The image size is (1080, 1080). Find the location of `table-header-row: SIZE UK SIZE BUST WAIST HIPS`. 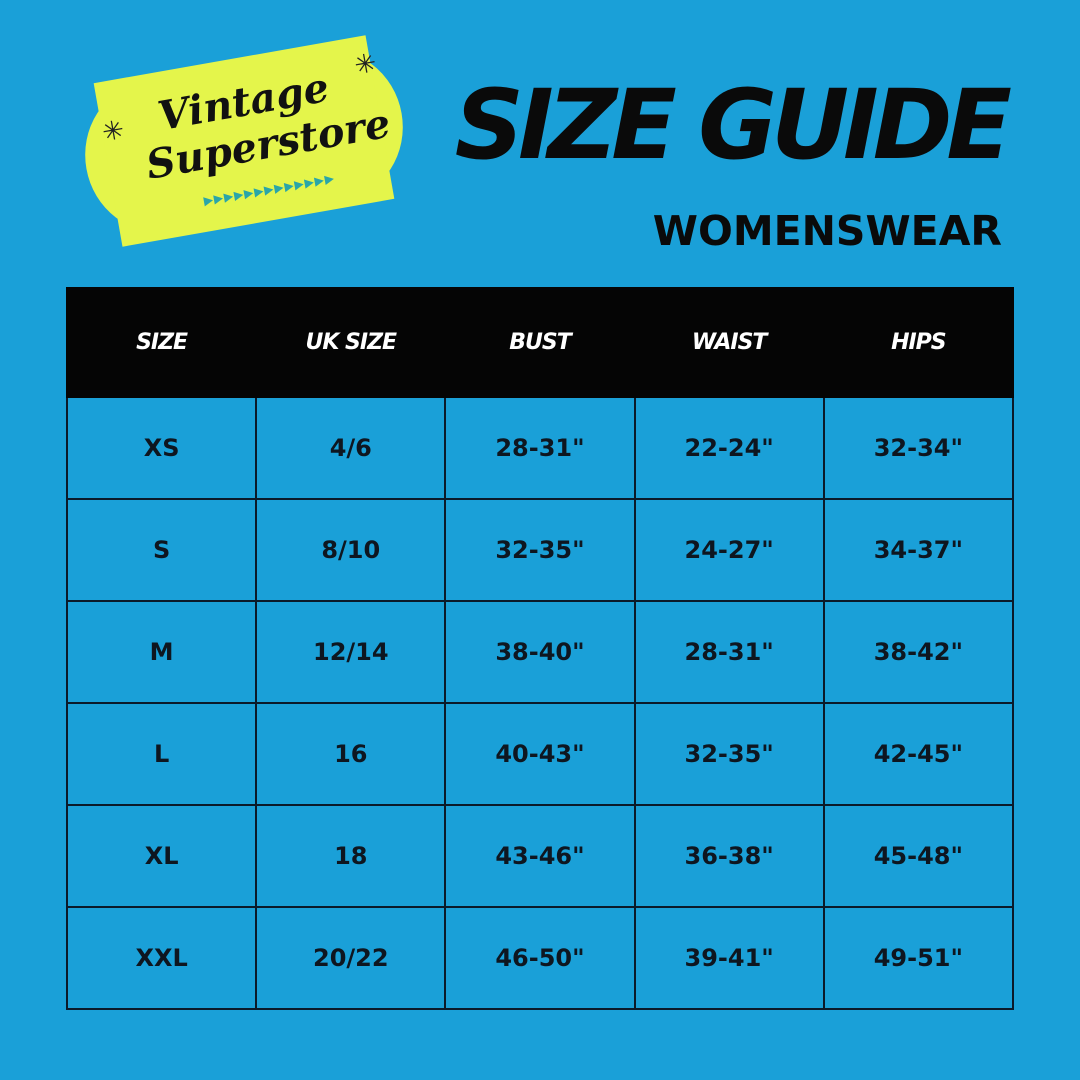

table-header-row: SIZE UK SIZE BUST WAIST HIPS is located at coordinates (540, 342).